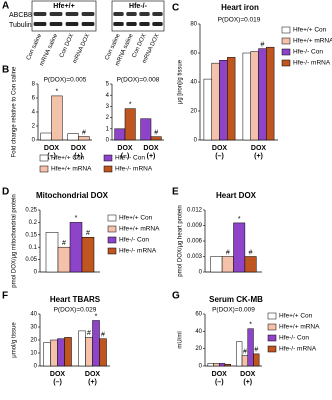 Image resolution: width=332 pixels, height=400 pixels. Describe the element at coordinates (5, 70) in the screenshot. I see `panel-letter: B` at that location.